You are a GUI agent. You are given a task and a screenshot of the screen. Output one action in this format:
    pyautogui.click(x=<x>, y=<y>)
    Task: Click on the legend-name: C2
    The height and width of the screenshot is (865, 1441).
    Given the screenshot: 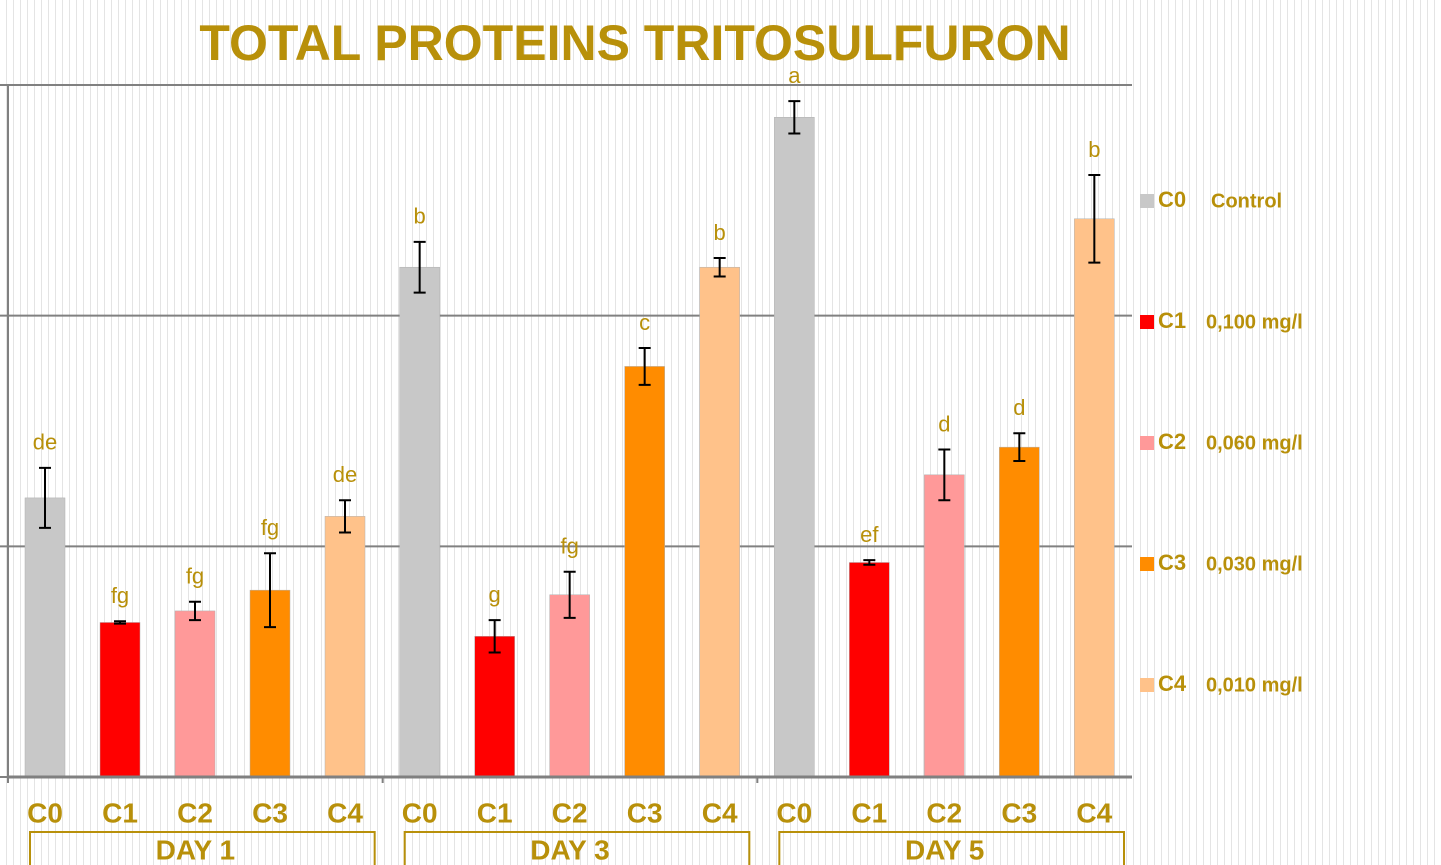 What is the action you would take?
    pyautogui.click(x=1172, y=441)
    